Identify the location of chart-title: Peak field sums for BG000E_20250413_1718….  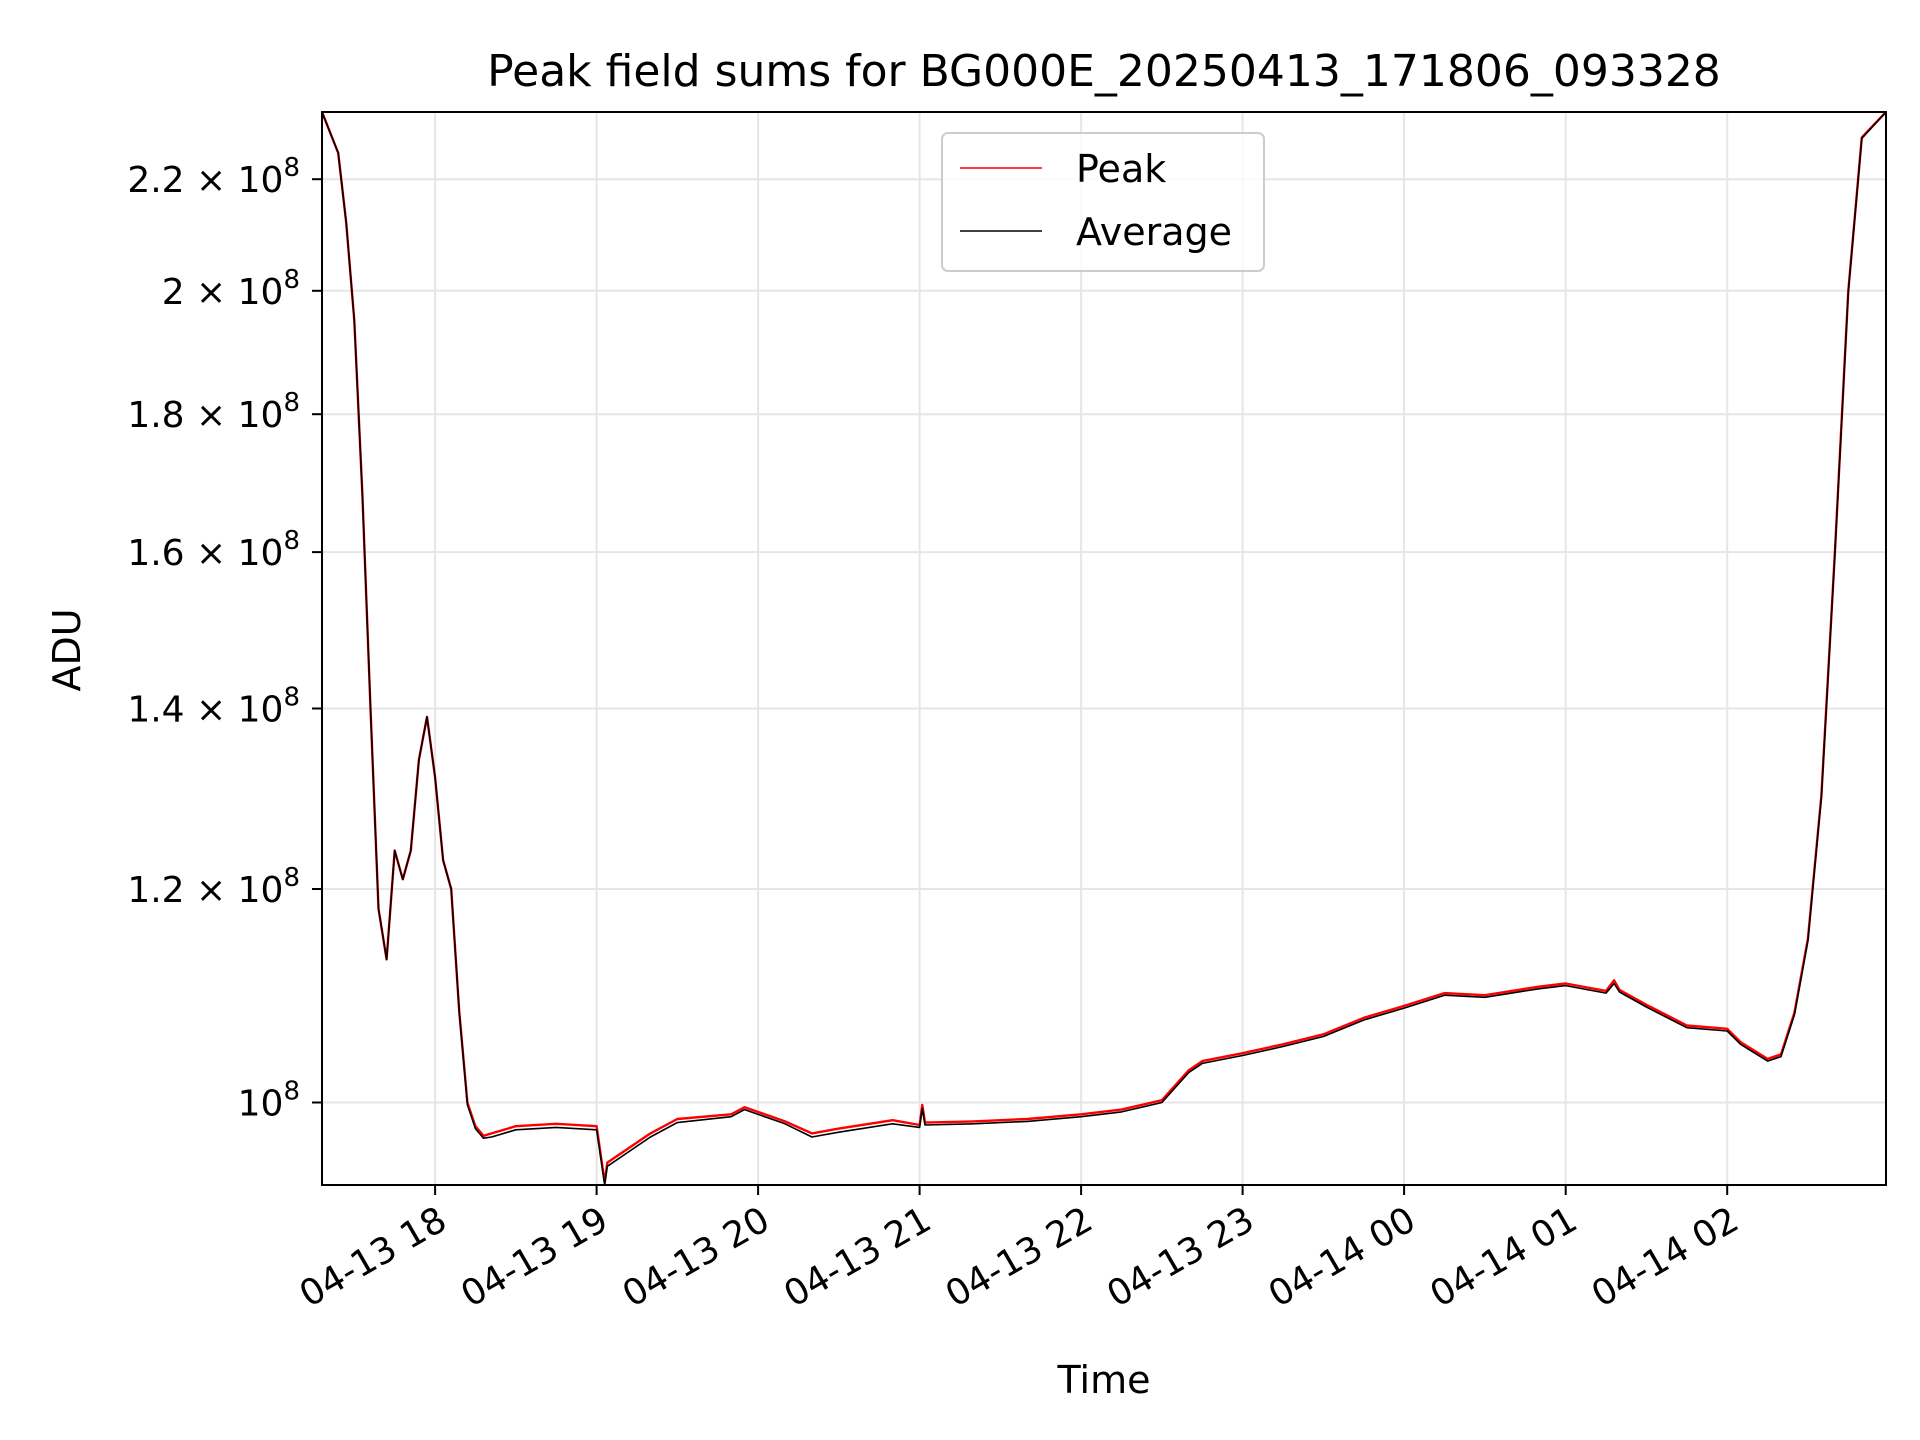
(1104, 71).